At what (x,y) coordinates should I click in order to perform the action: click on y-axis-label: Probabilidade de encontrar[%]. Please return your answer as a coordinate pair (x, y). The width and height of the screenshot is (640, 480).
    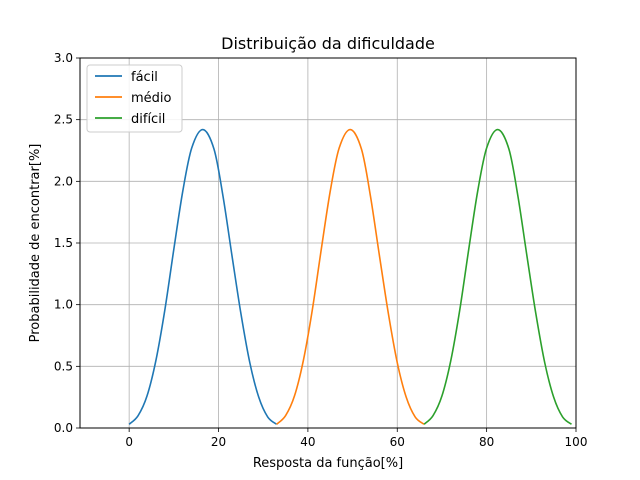
    Looking at the image, I should click on (35, 243).